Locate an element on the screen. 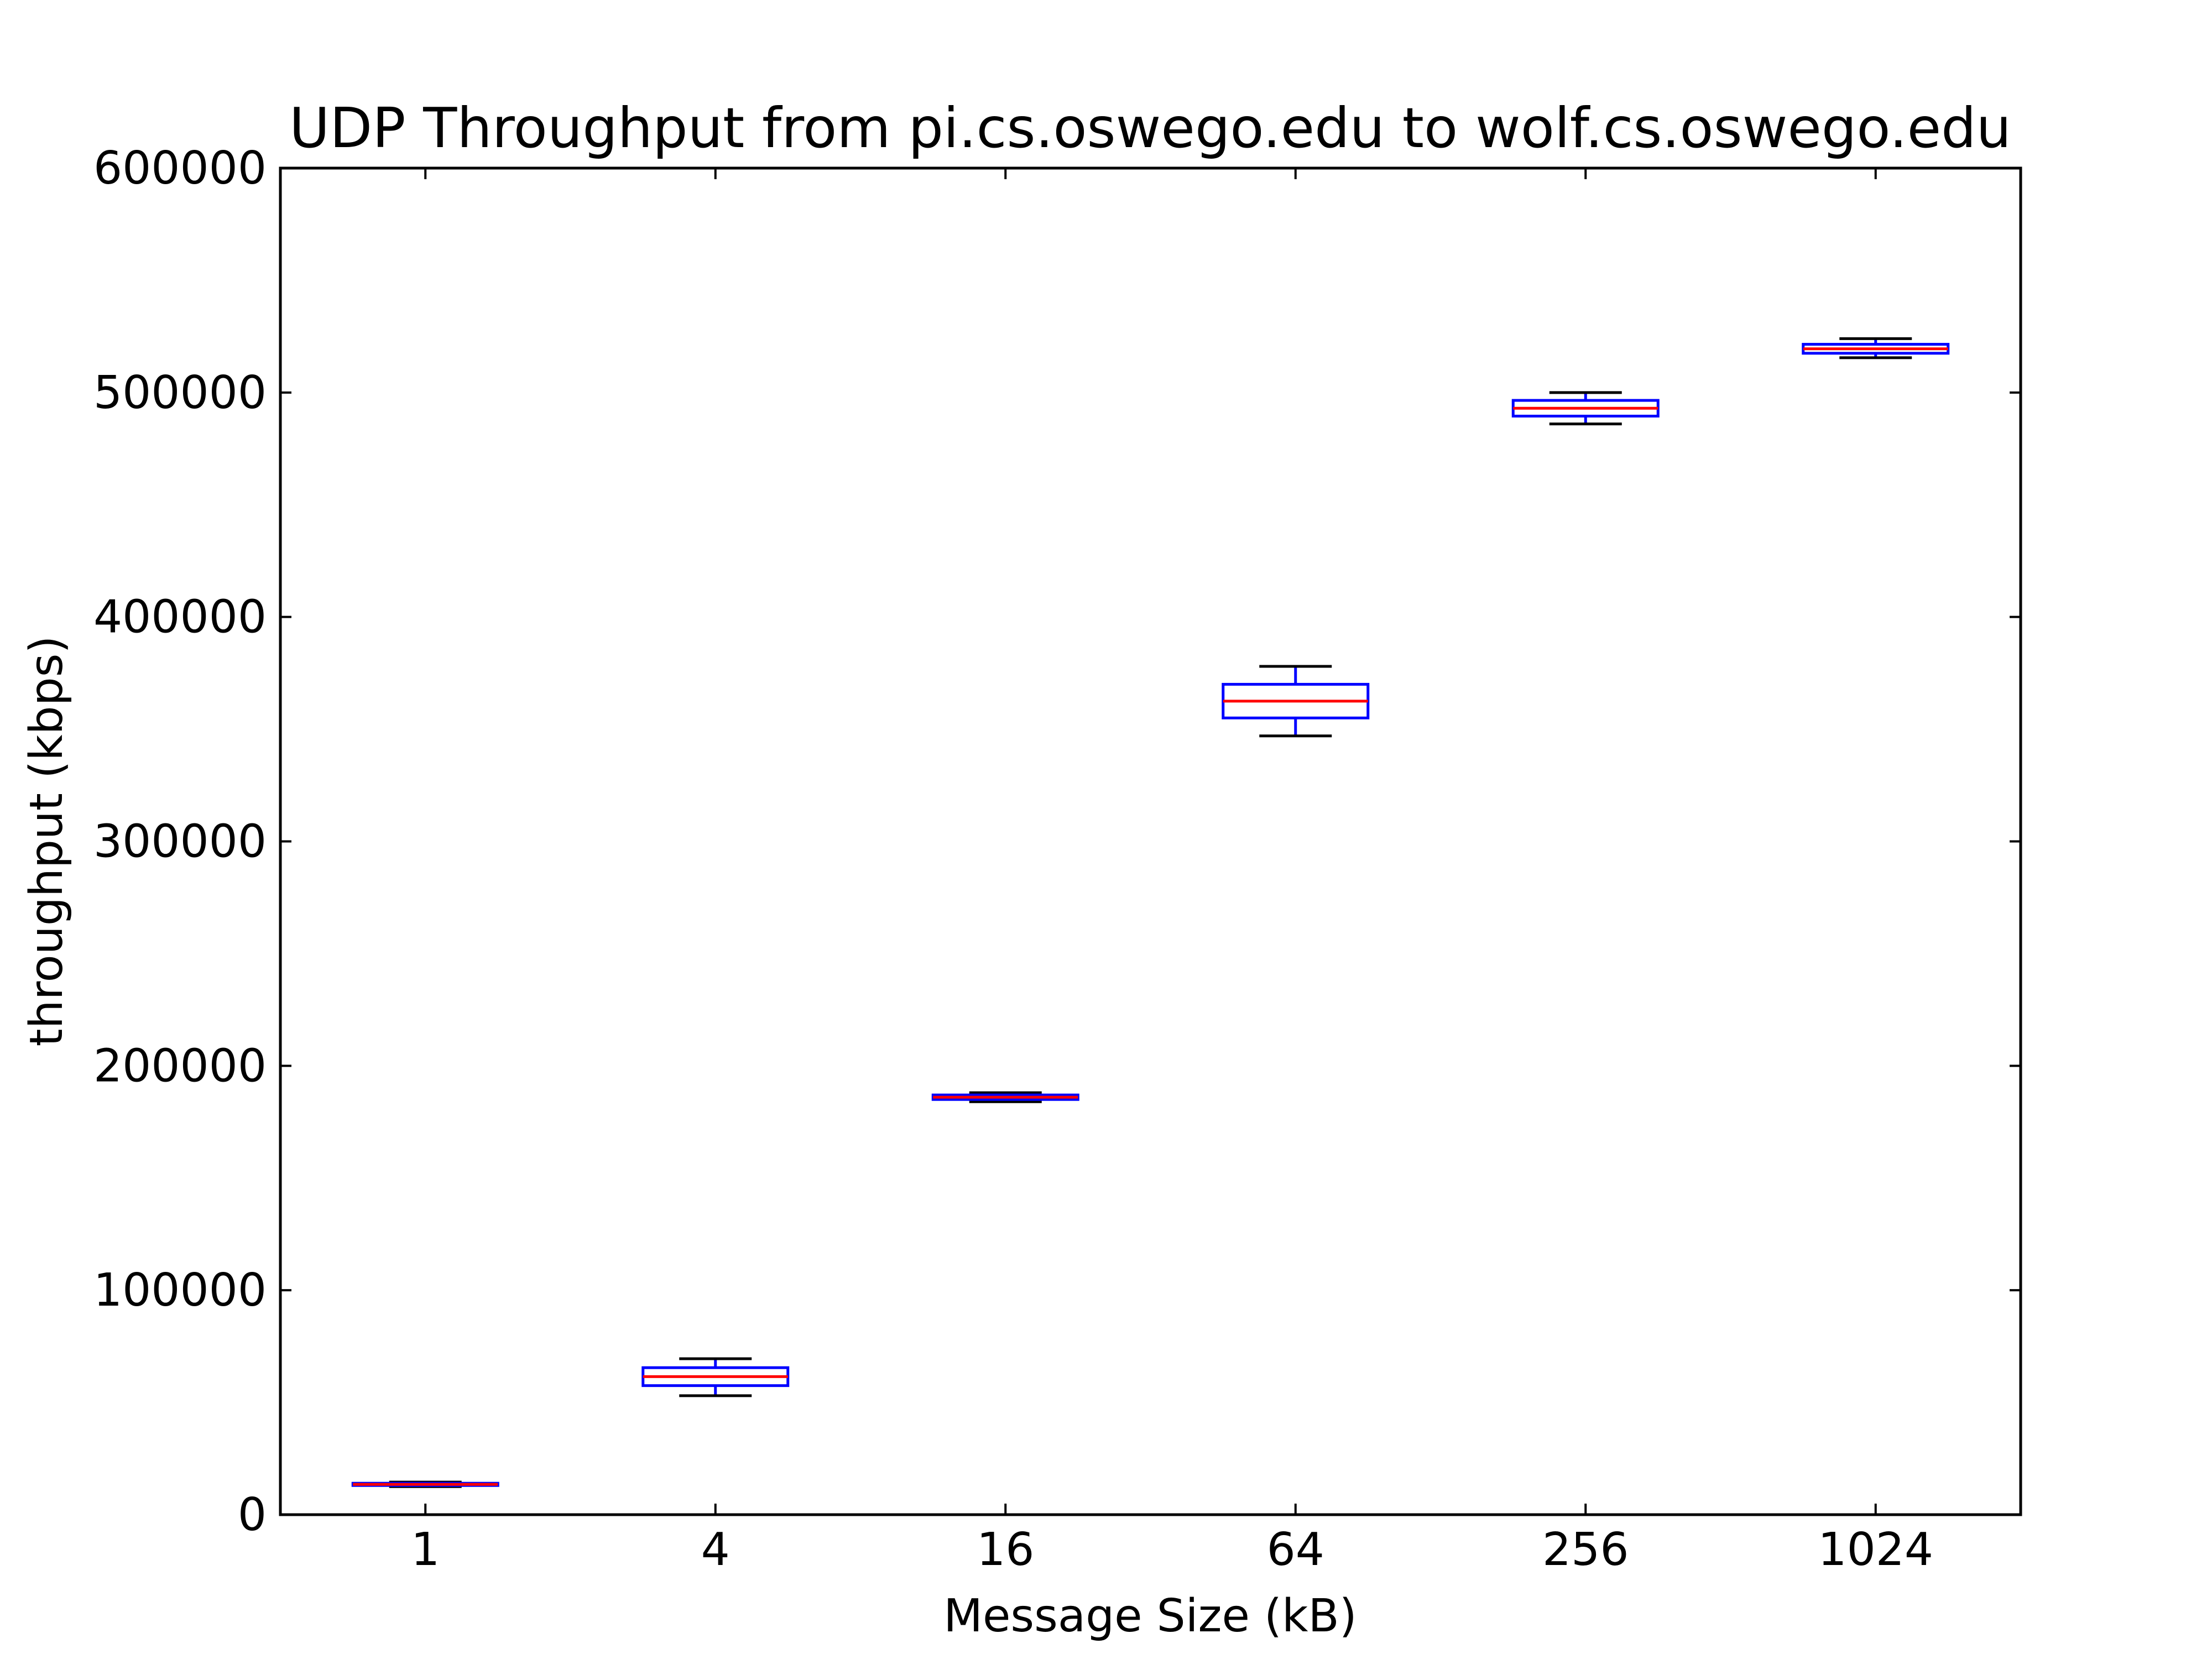  y-tick-label: 200000 is located at coordinates (180, 1066).